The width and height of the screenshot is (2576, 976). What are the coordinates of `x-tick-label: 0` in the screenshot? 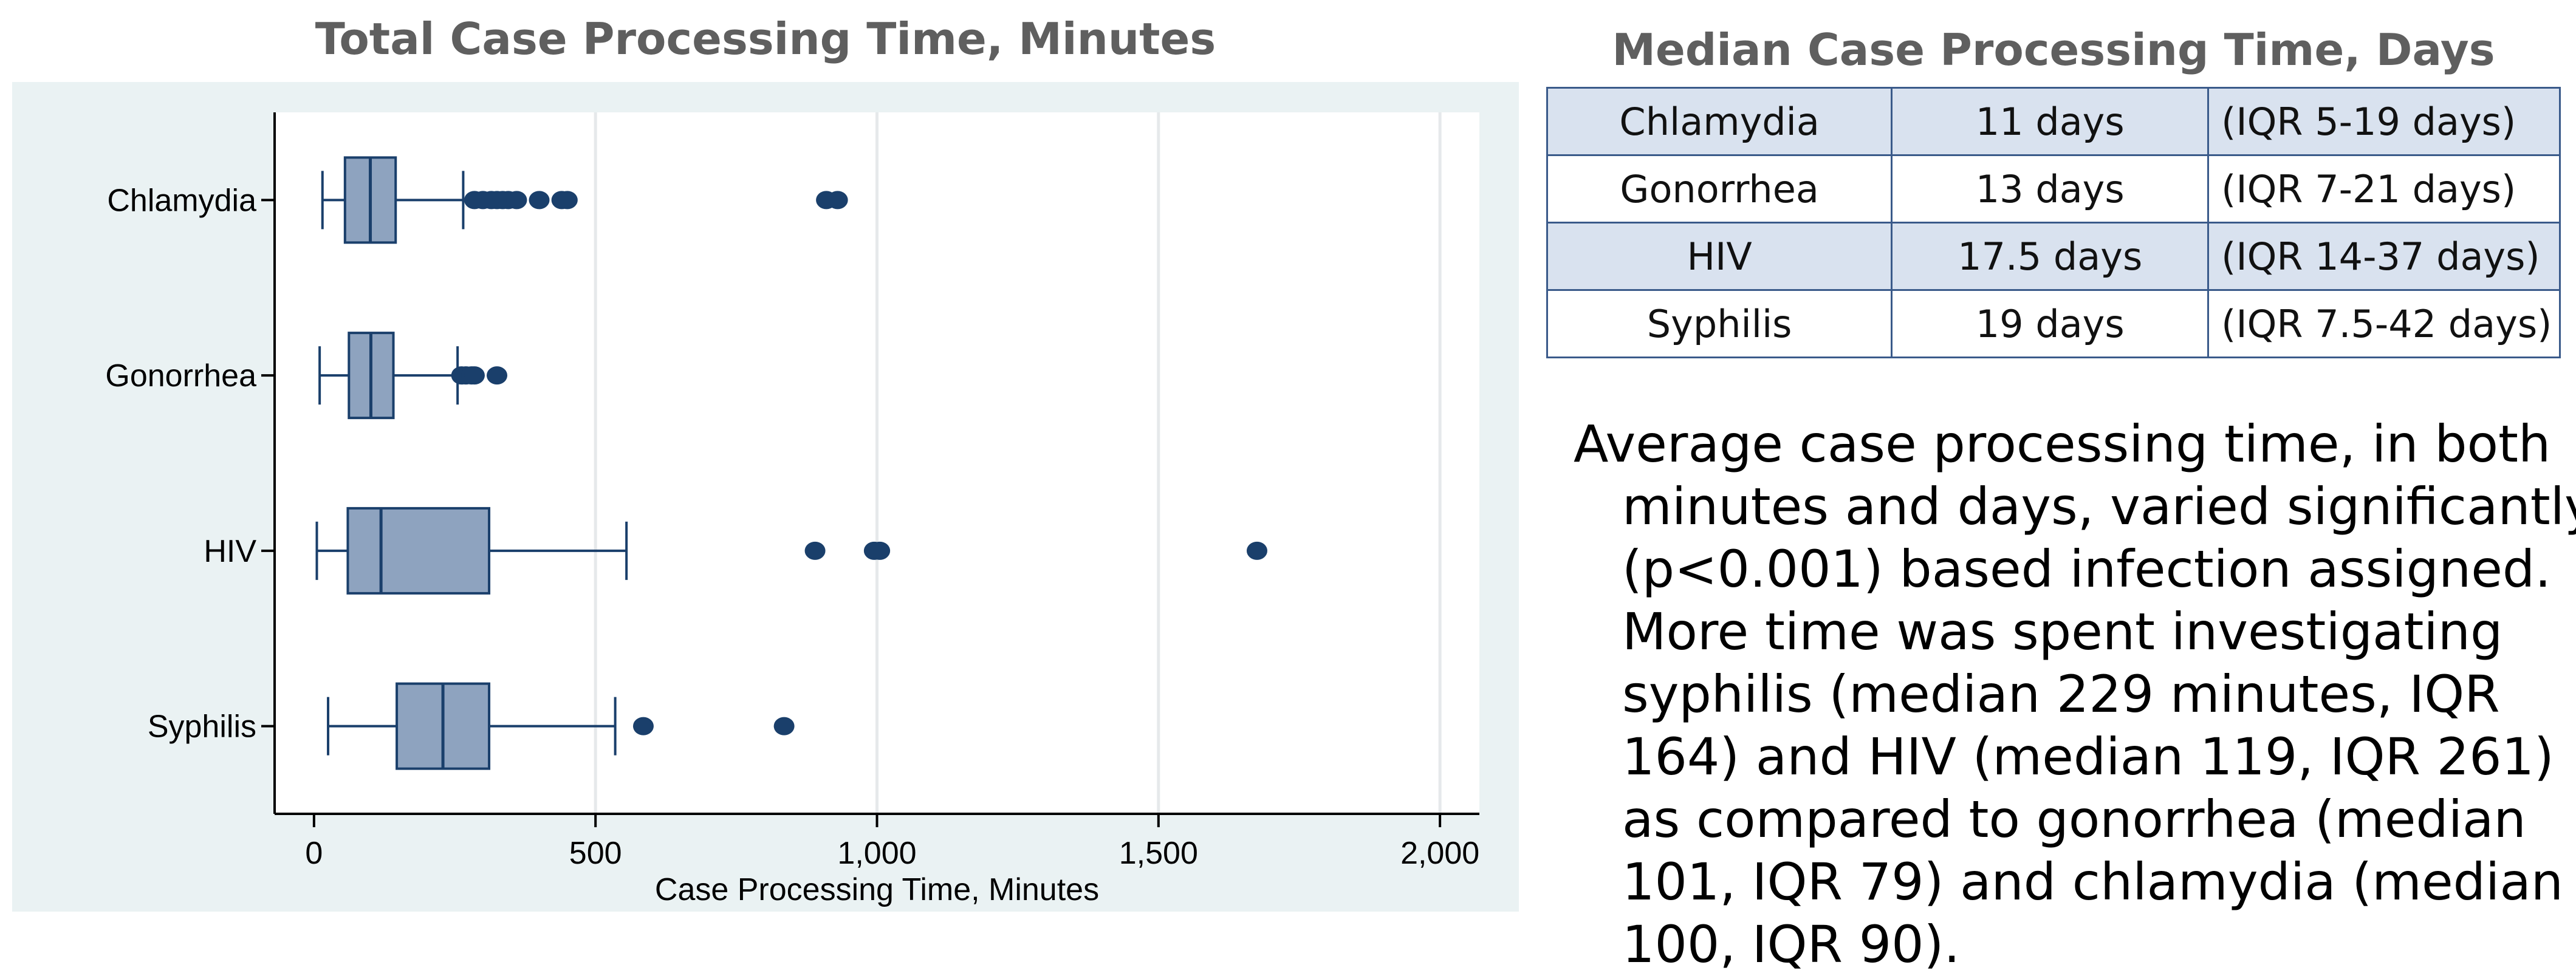 It's located at (314, 853).